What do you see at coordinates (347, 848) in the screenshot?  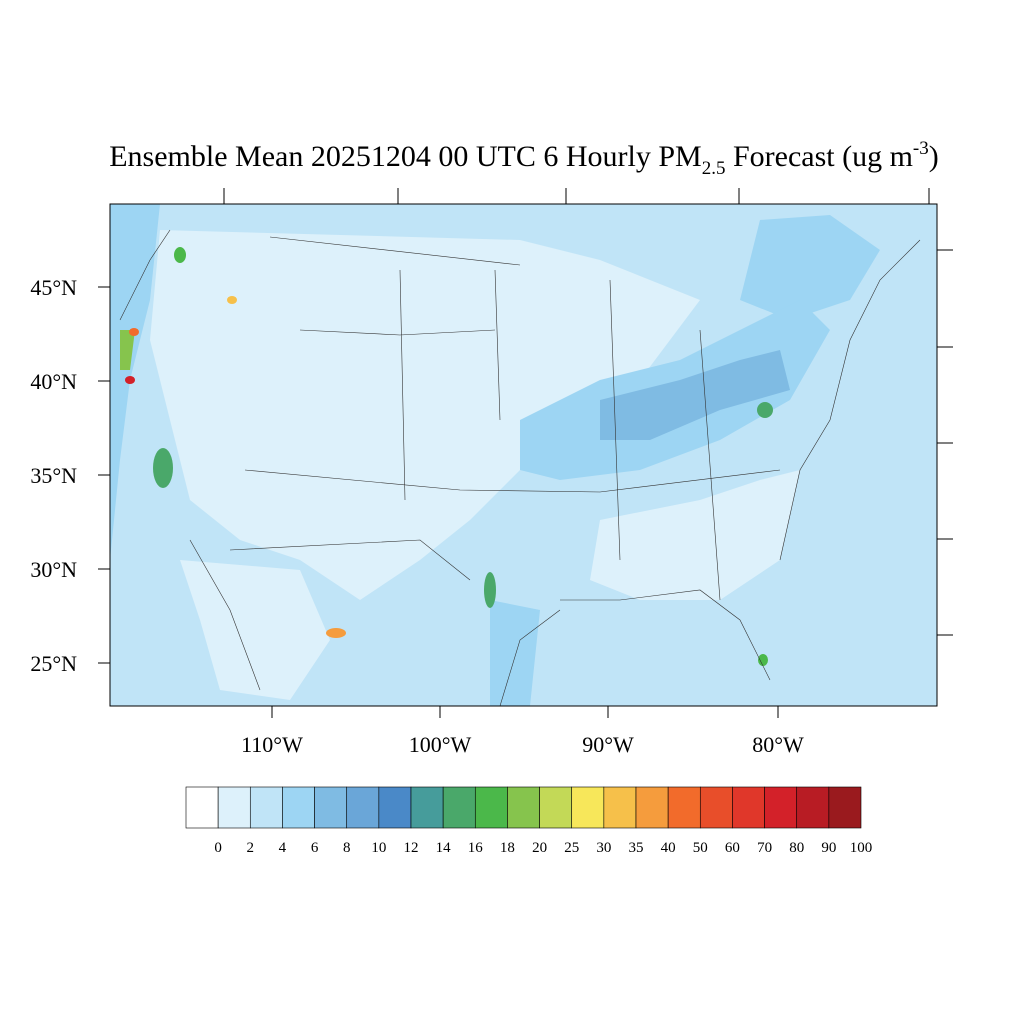 I see `colorbar-label: 8` at bounding box center [347, 848].